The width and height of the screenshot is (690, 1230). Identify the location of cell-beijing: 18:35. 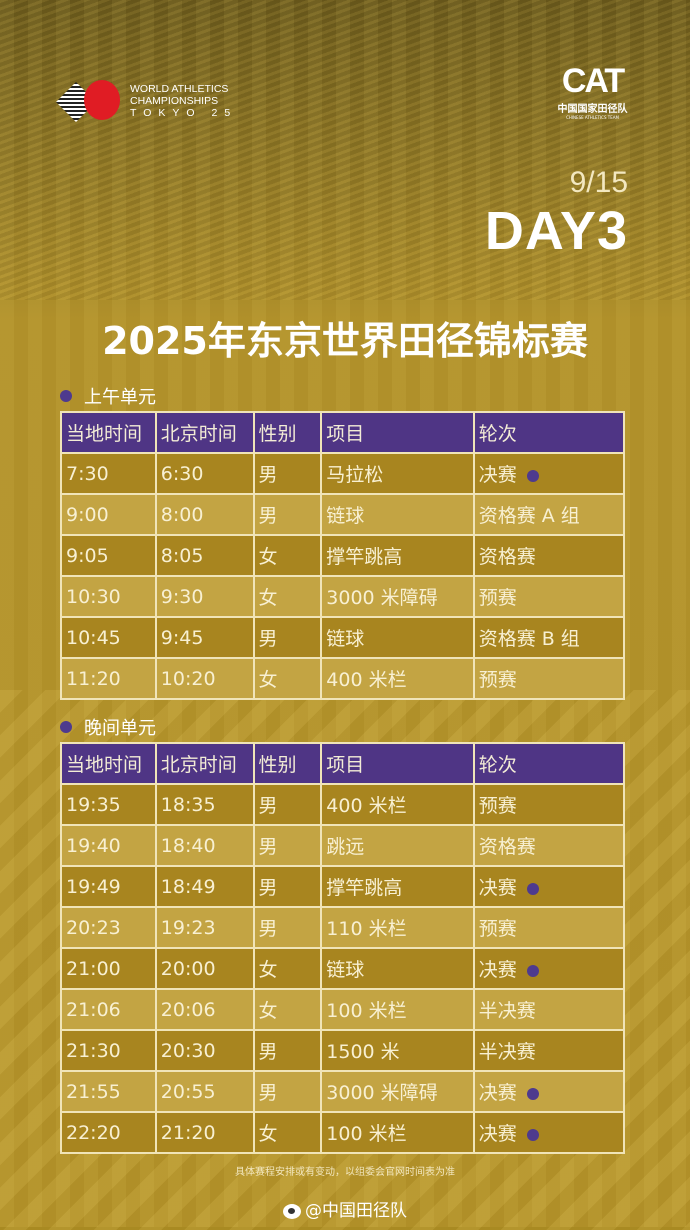
(204, 804).